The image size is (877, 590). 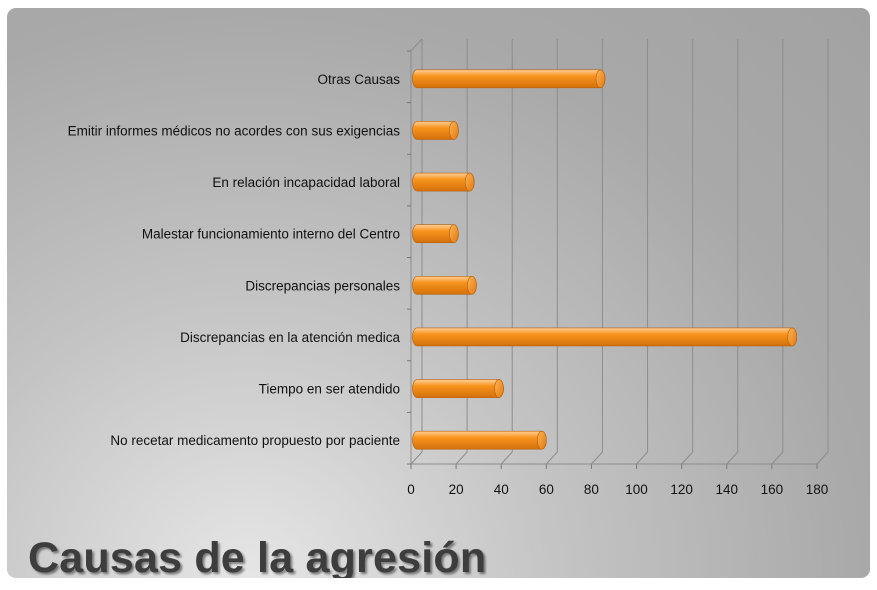 What do you see at coordinates (817, 489) in the screenshot?
I see `x-tick-label: 180` at bounding box center [817, 489].